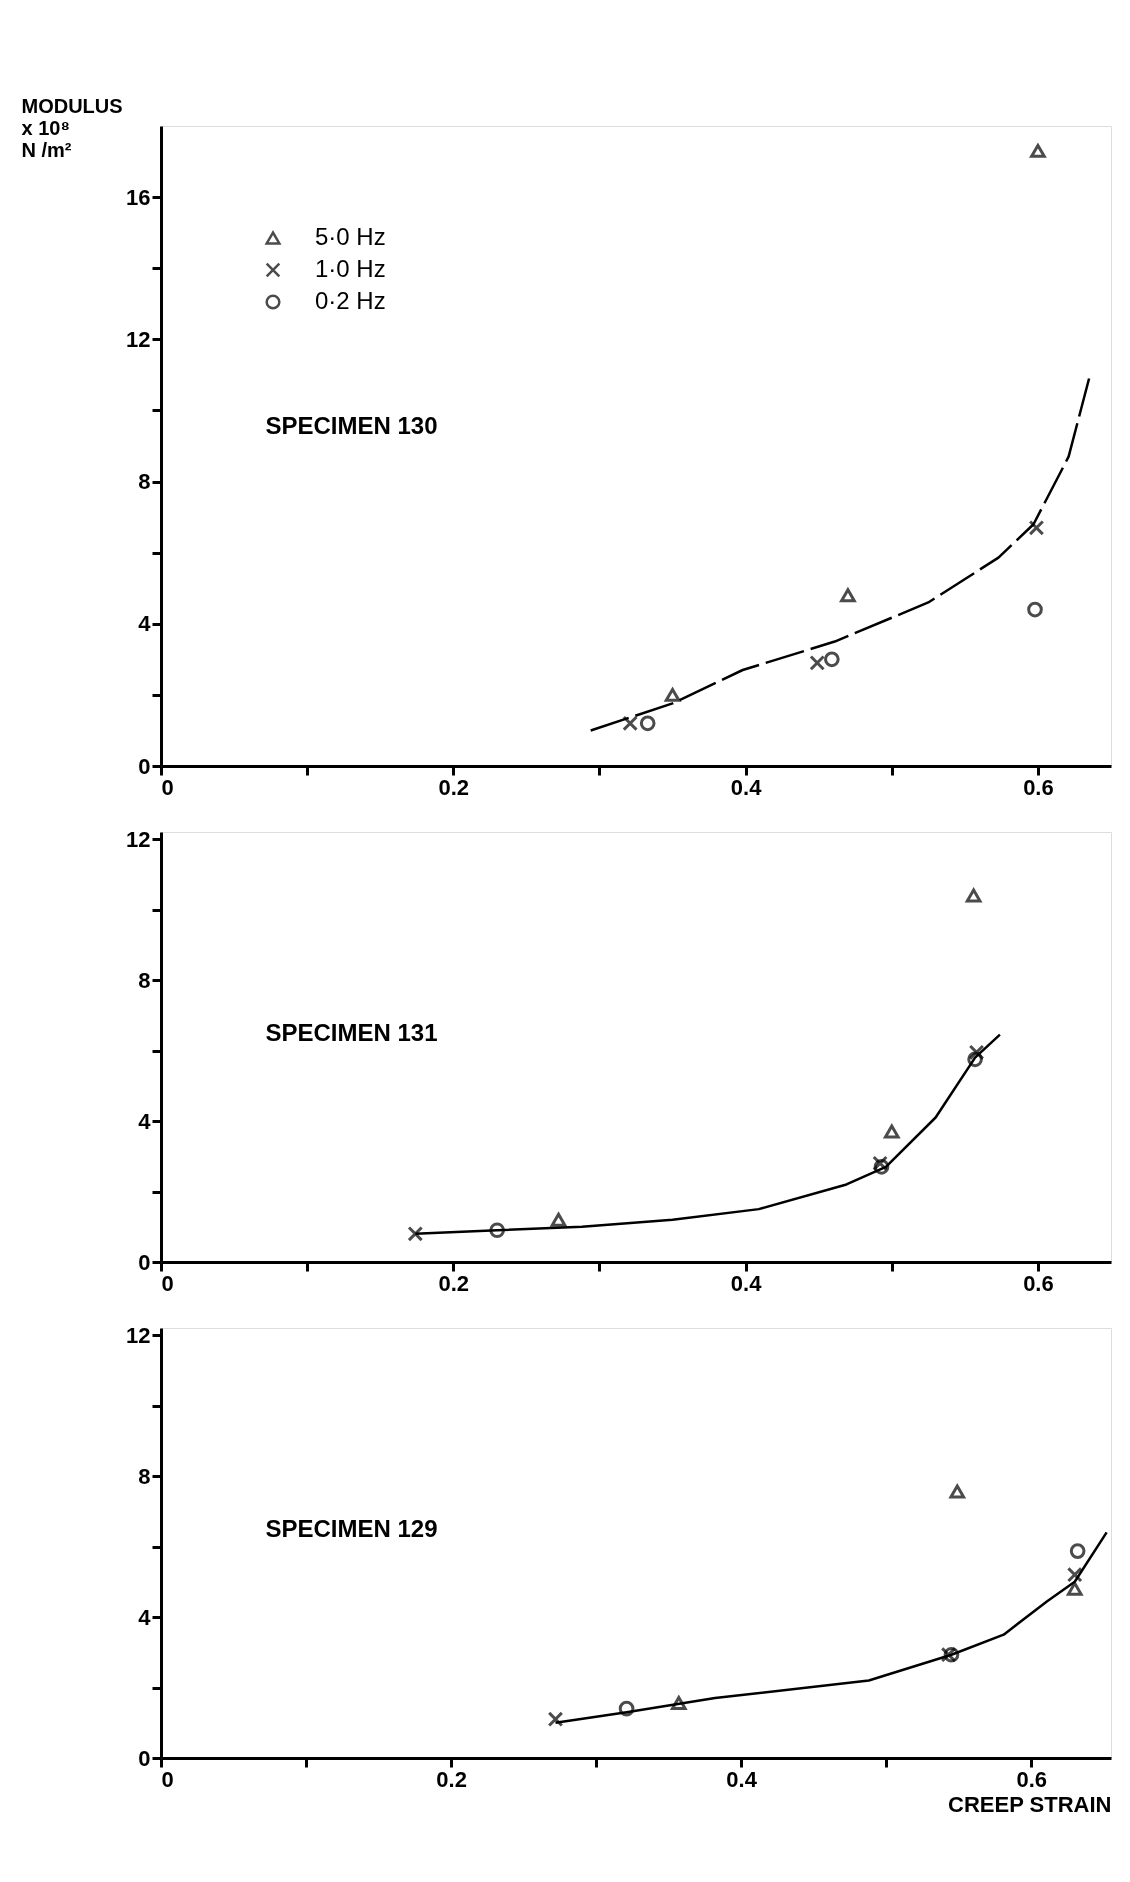 The width and height of the screenshot is (1130, 1882). I want to click on annotation: SPECIMEN 130, so click(351, 425).